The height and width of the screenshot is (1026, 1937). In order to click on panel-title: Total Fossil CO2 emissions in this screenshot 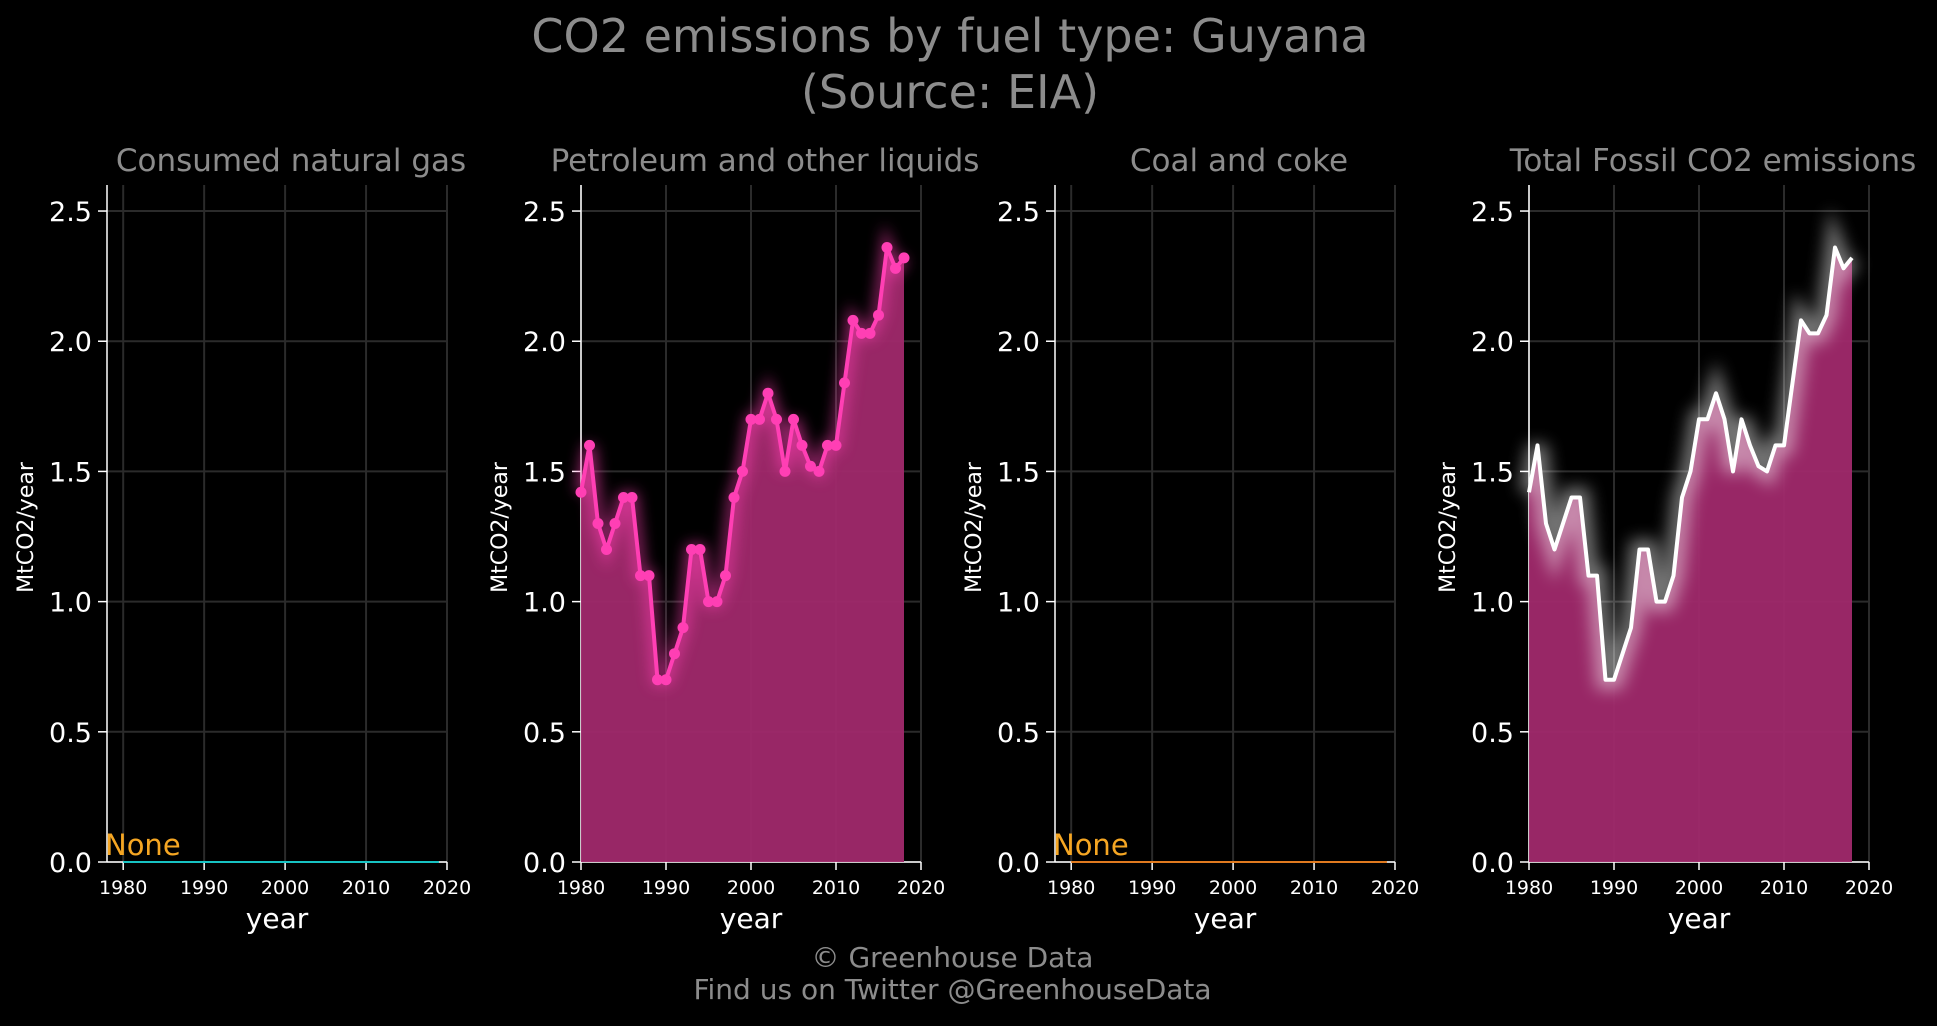, I will do `click(1713, 161)`.